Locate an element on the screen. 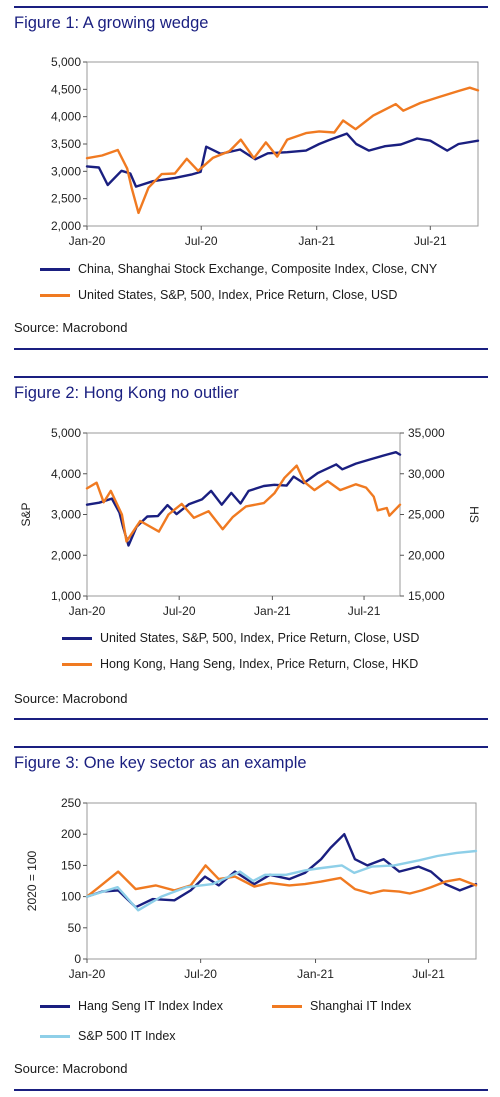 This screenshot has width=500, height=1097. plot-frame is located at coordinates (281, 881).